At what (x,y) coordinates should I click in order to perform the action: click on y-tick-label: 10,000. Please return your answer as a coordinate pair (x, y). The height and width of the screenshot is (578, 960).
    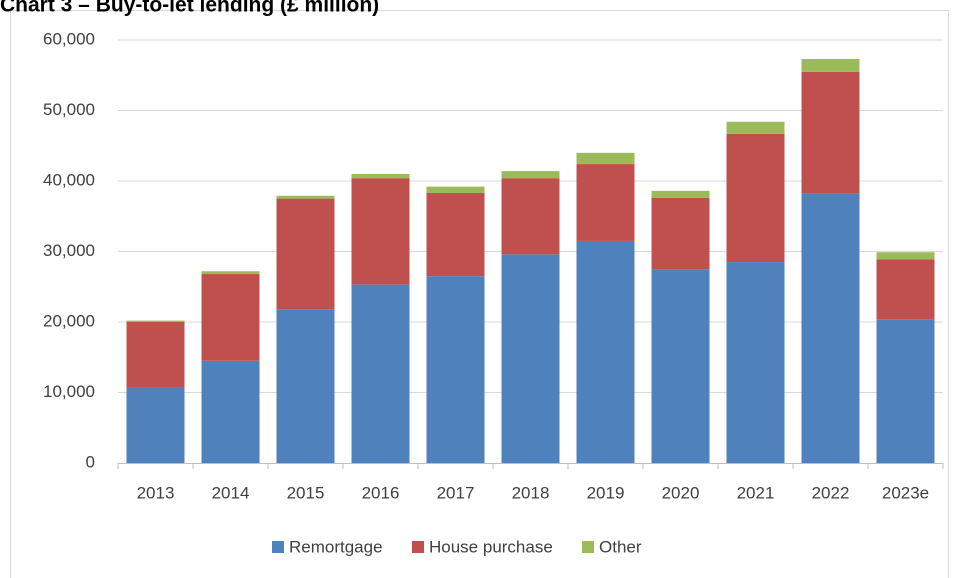
    Looking at the image, I should click on (69, 391).